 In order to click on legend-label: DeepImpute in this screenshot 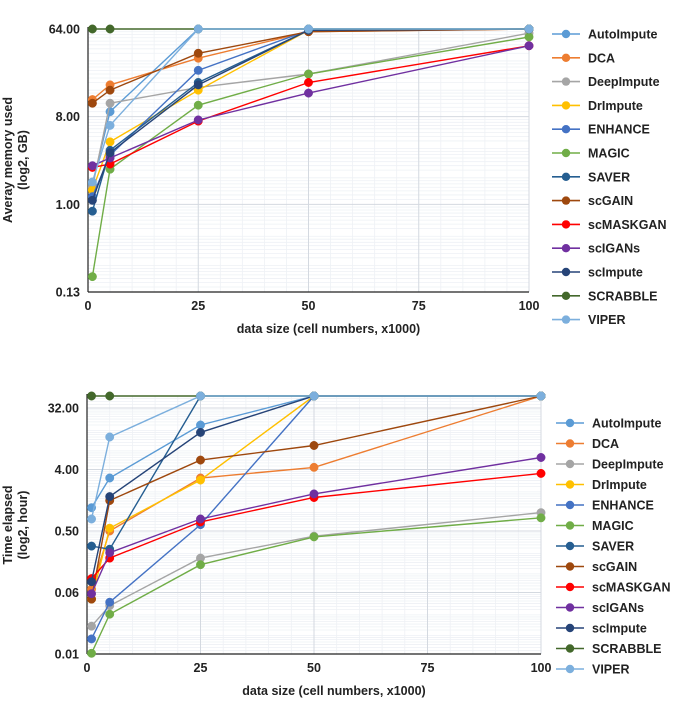, I will do `click(624, 82)`.